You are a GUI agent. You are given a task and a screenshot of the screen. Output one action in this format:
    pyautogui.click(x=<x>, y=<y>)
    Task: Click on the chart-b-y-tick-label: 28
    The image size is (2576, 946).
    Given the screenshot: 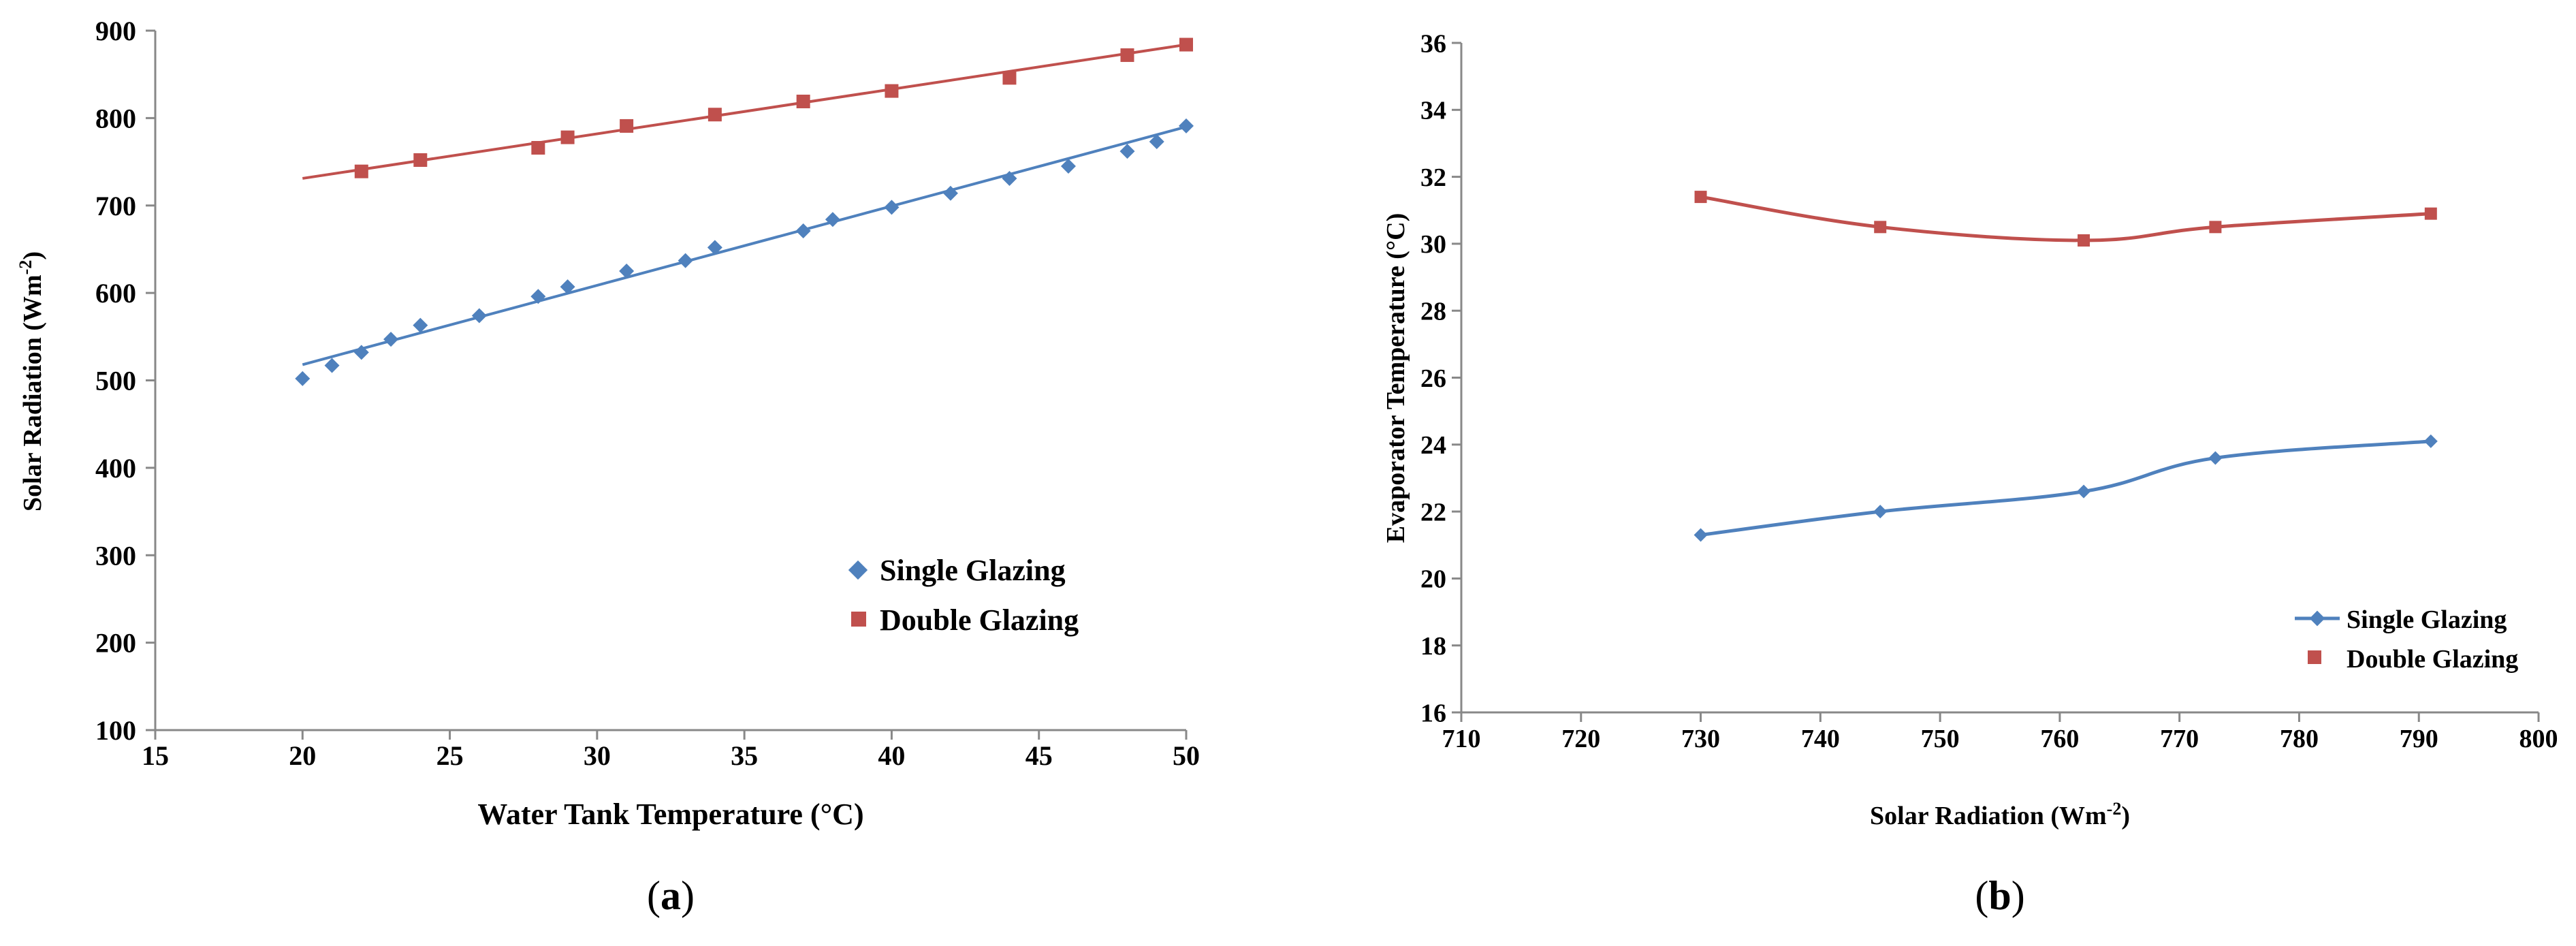 What is the action you would take?
    pyautogui.click(x=1433, y=312)
    